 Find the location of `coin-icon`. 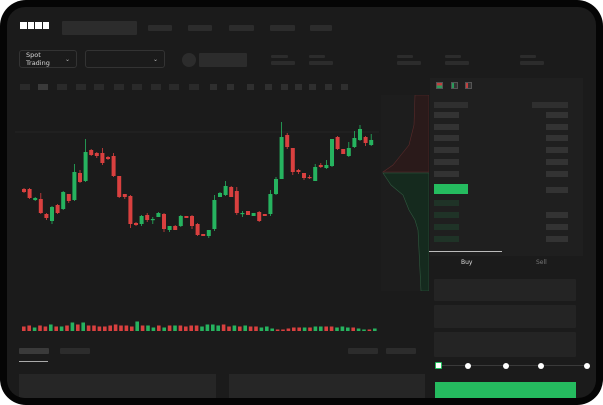

coin-icon is located at coordinates (189, 60).